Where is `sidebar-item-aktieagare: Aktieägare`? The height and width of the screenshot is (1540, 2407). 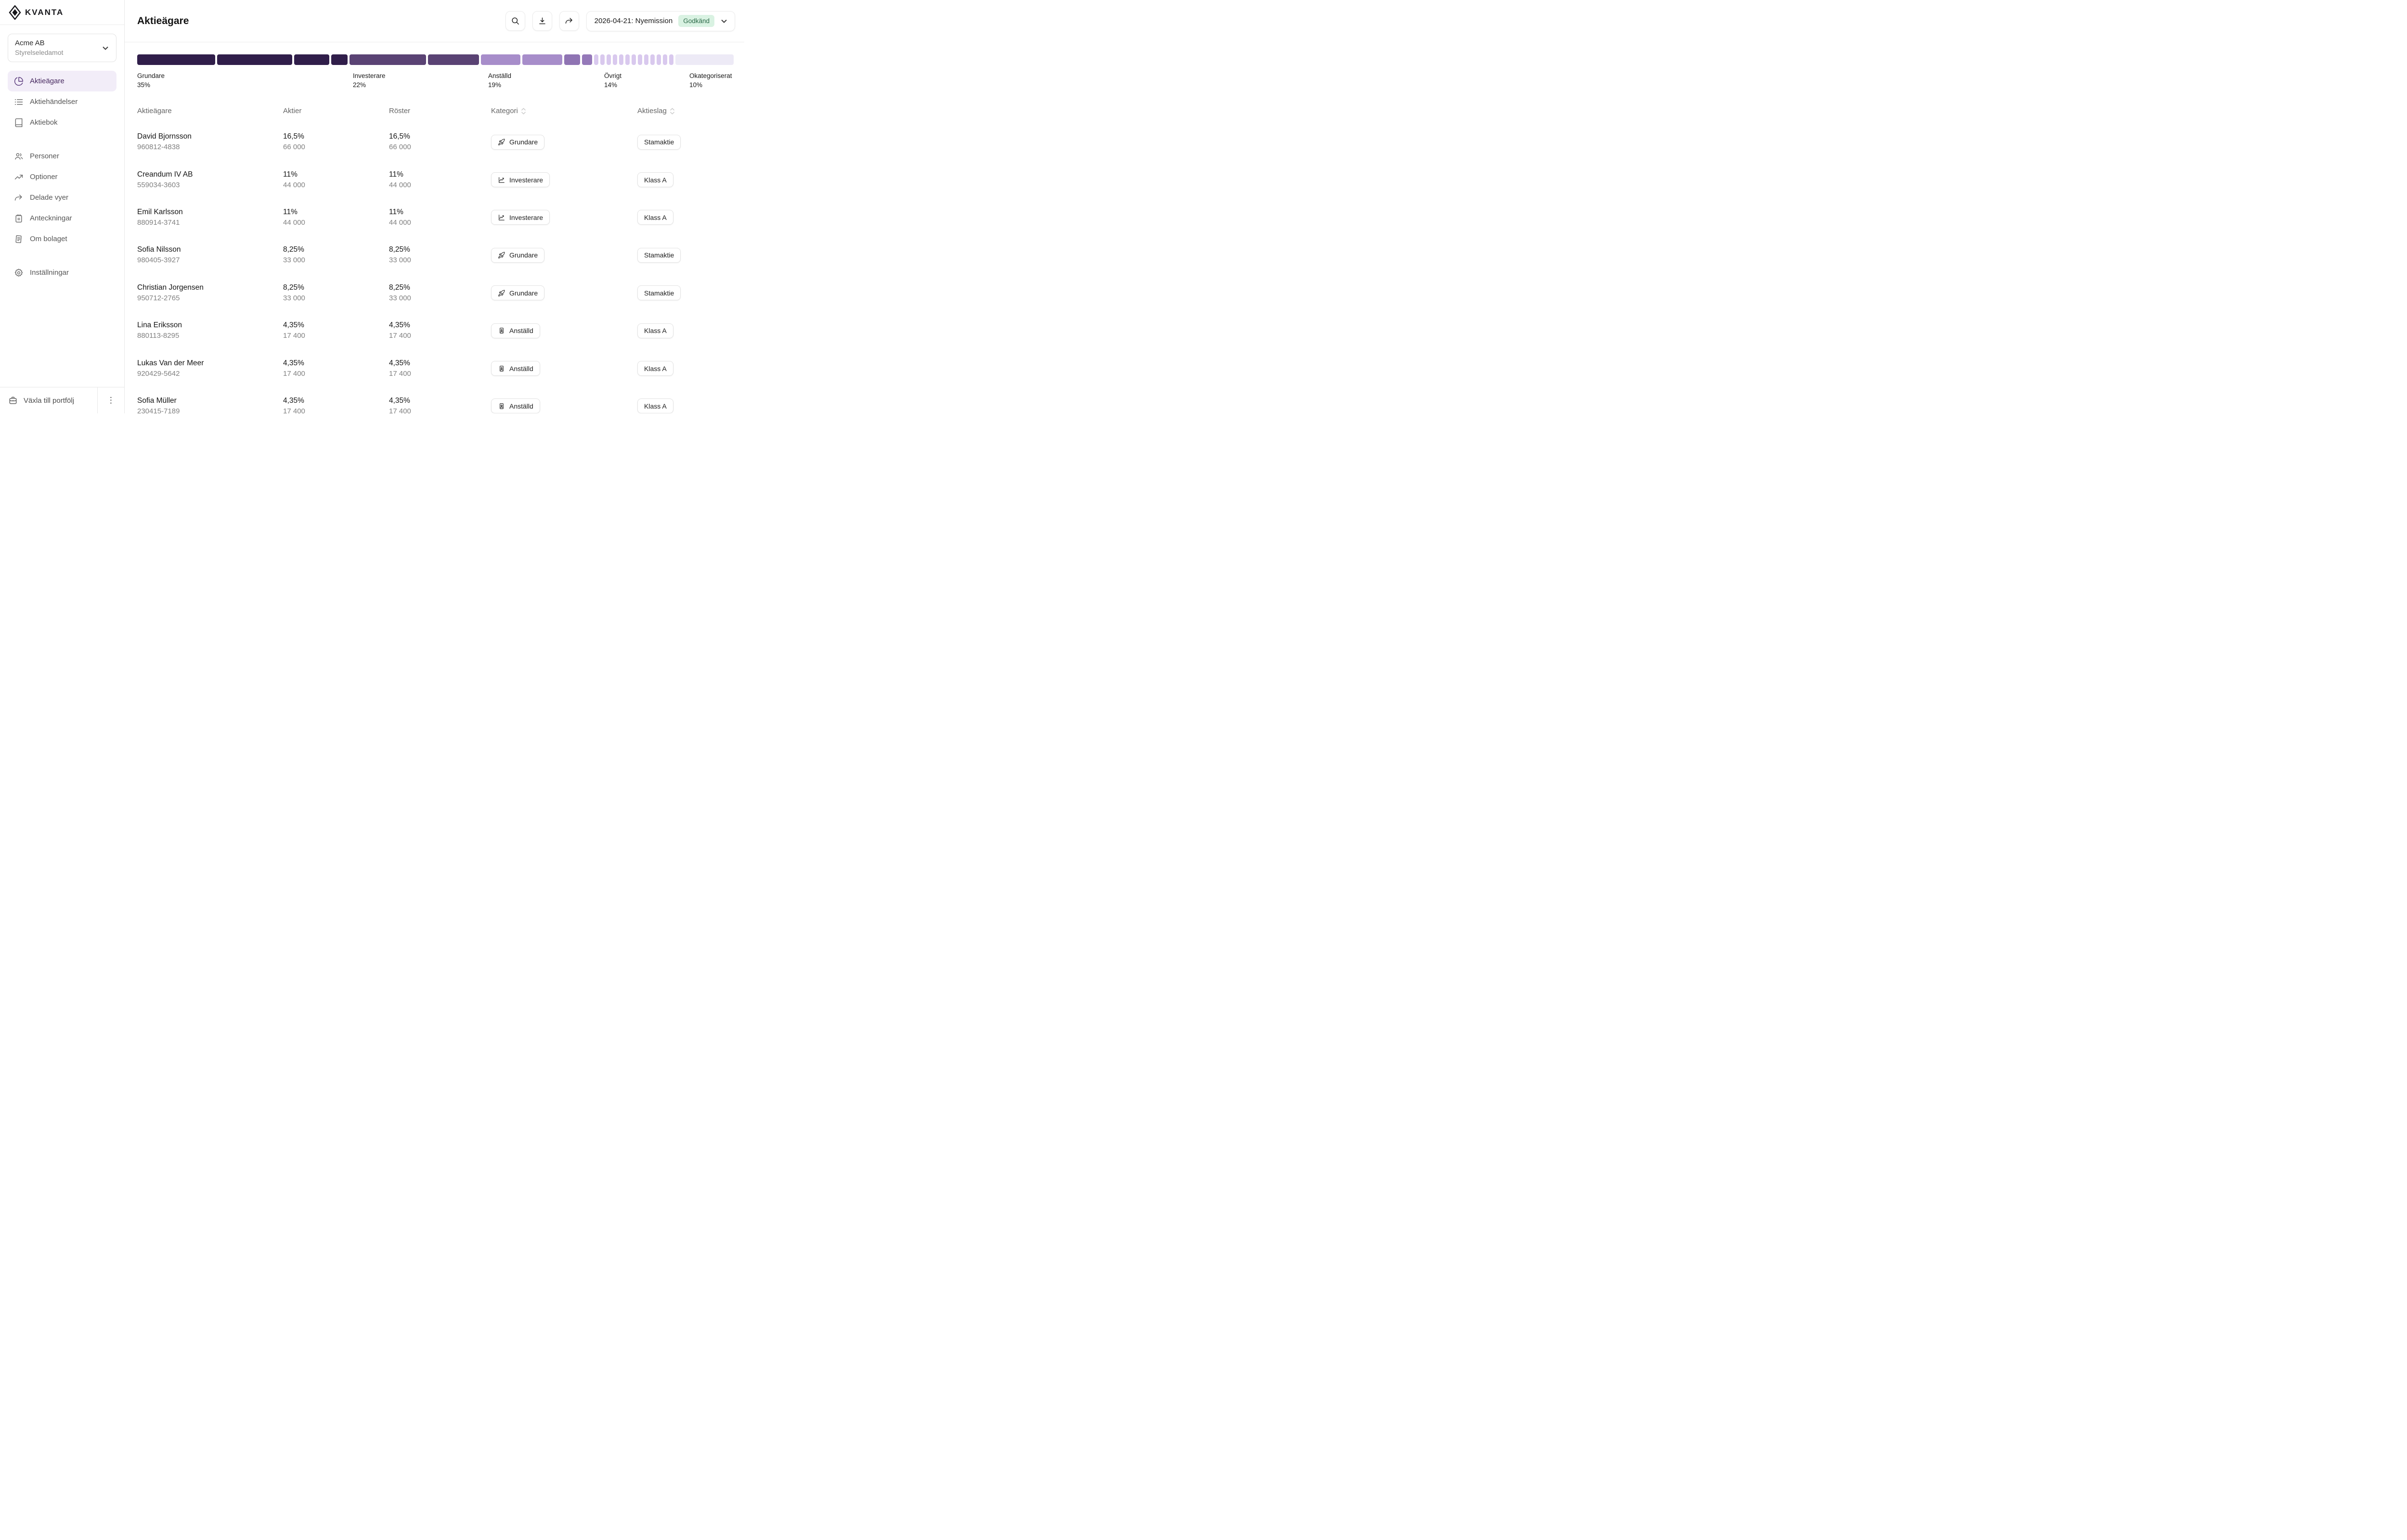
sidebar-item-aktieagare: Aktieägare is located at coordinates (62, 81).